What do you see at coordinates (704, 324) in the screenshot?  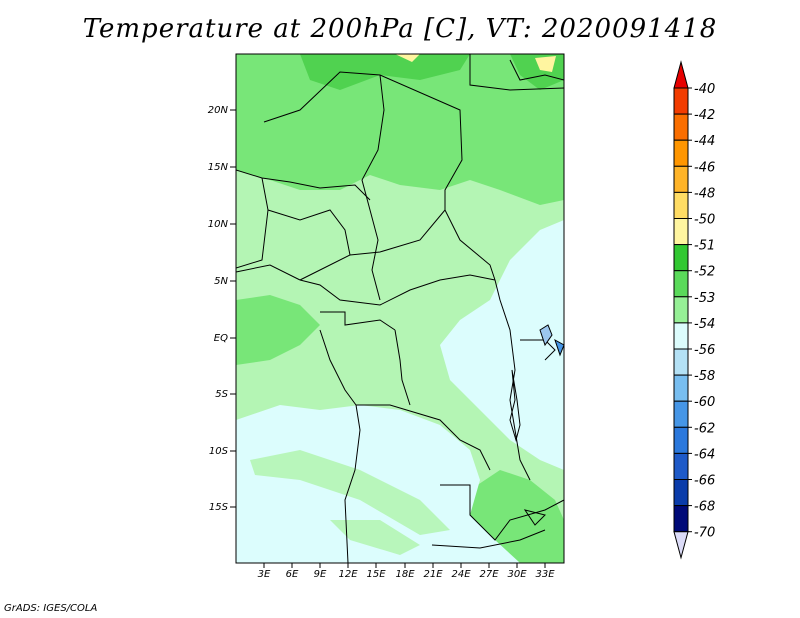 I see `colorbar-label: -54` at bounding box center [704, 324].